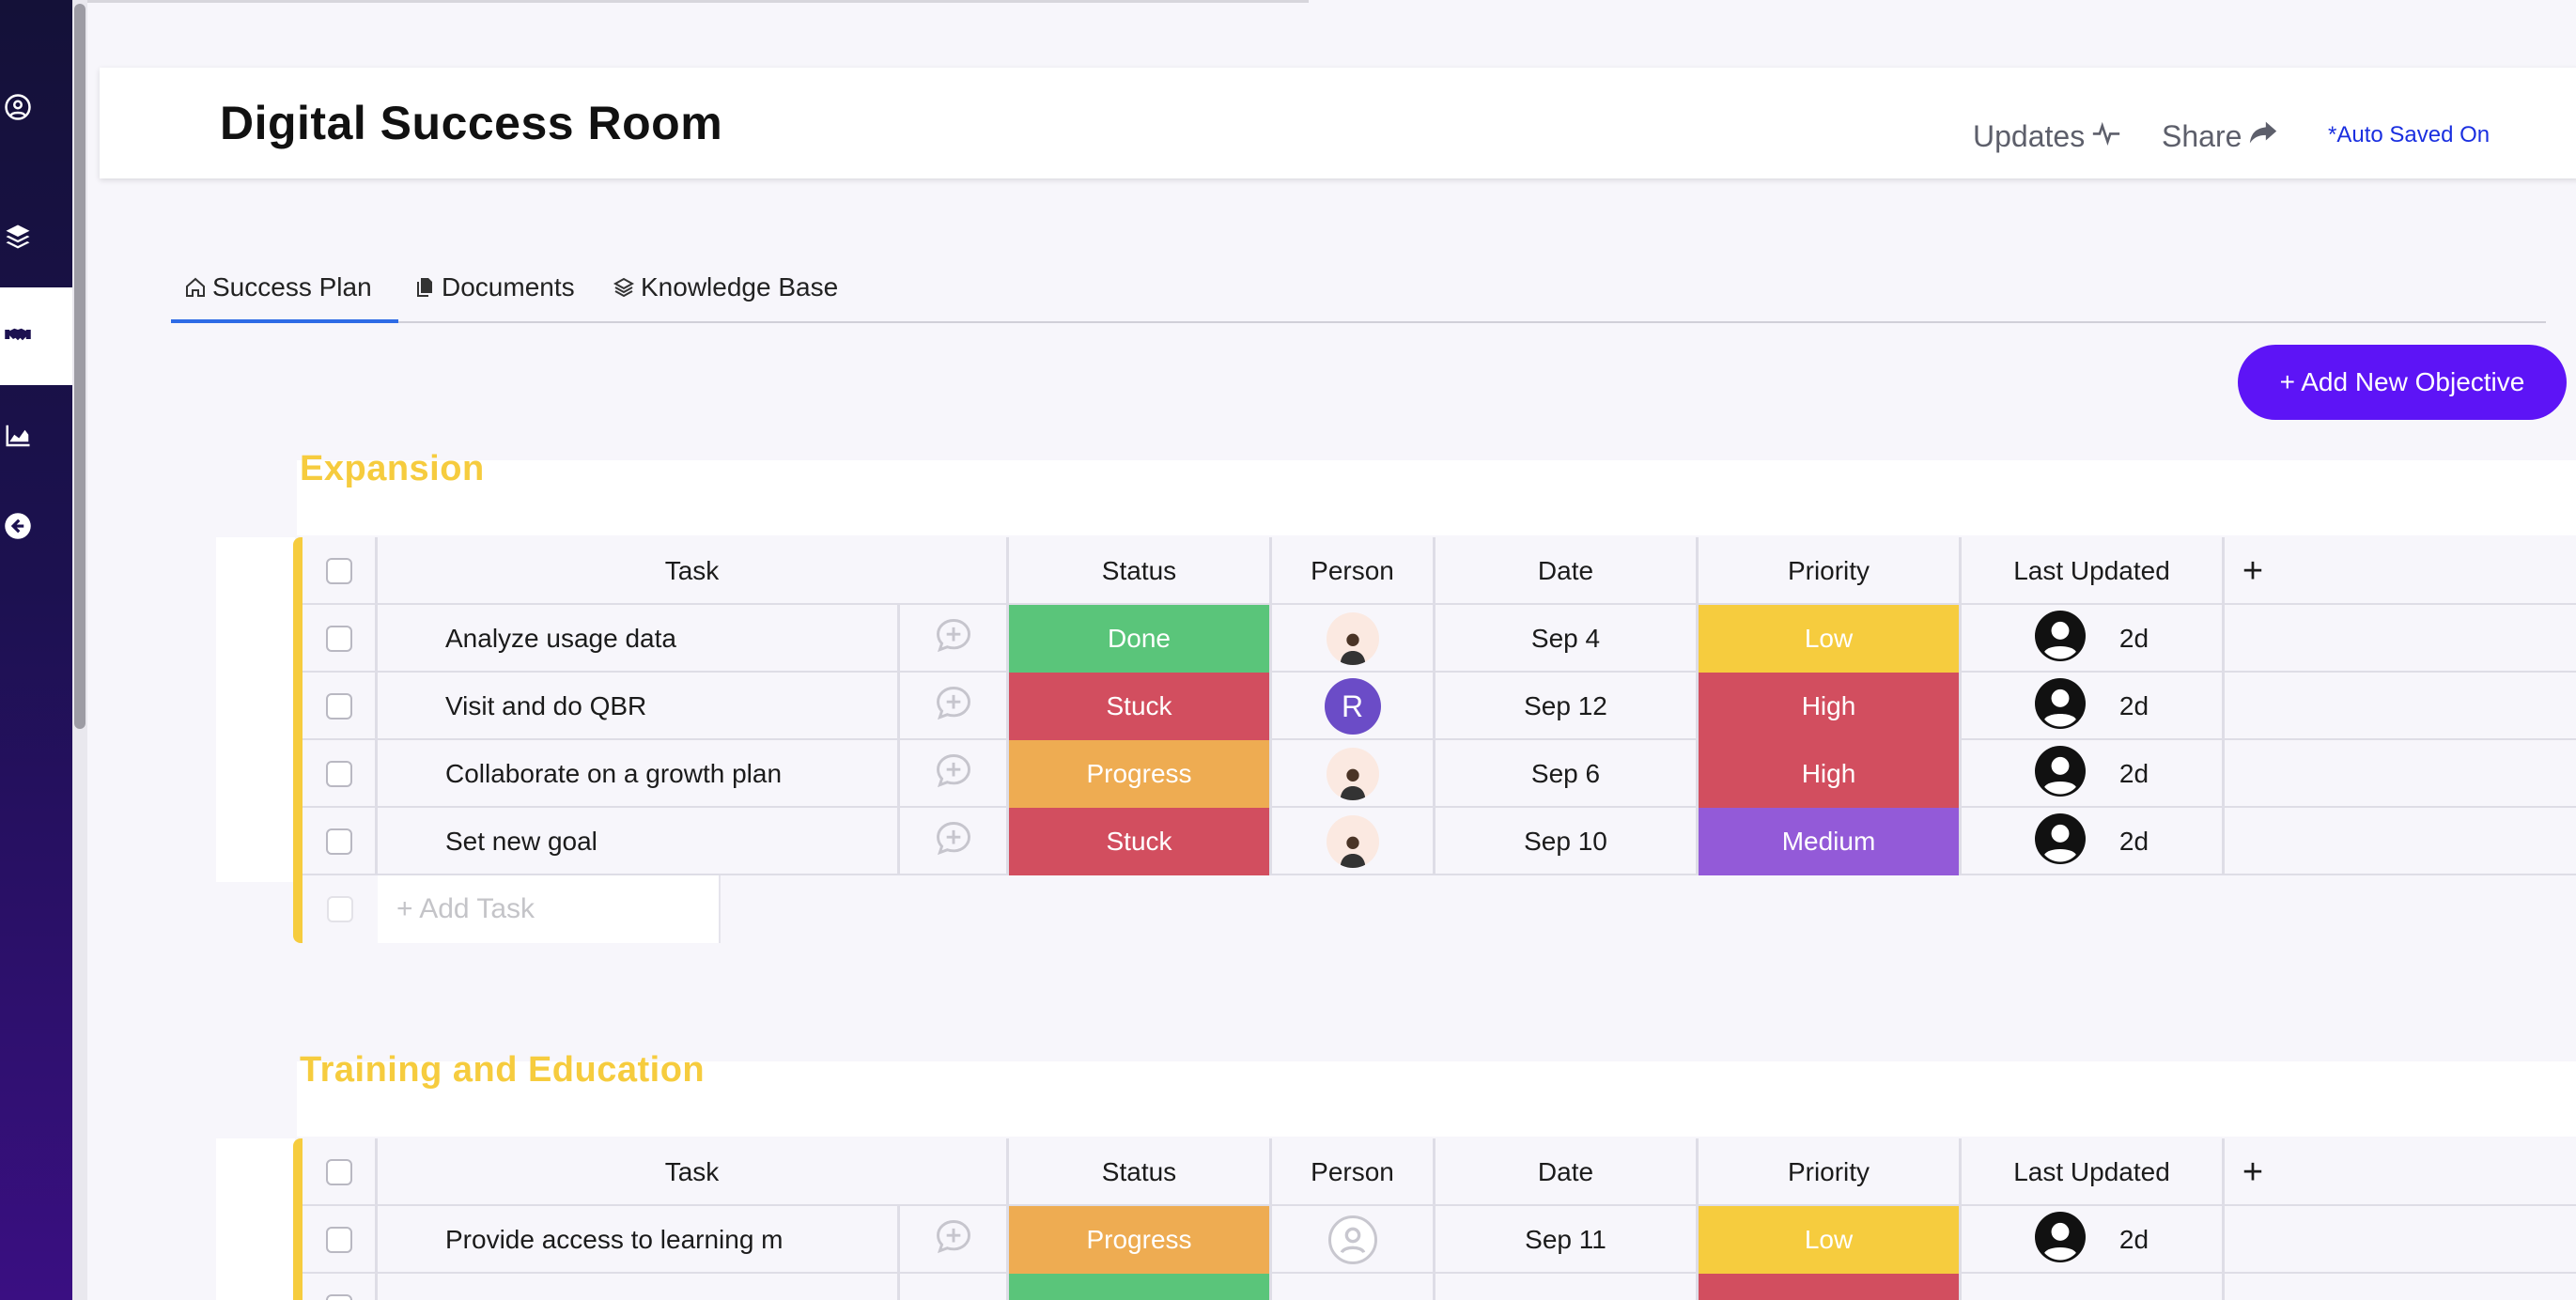  What do you see at coordinates (639, 1240) in the screenshot?
I see `task-name: Provide access to learning m` at bounding box center [639, 1240].